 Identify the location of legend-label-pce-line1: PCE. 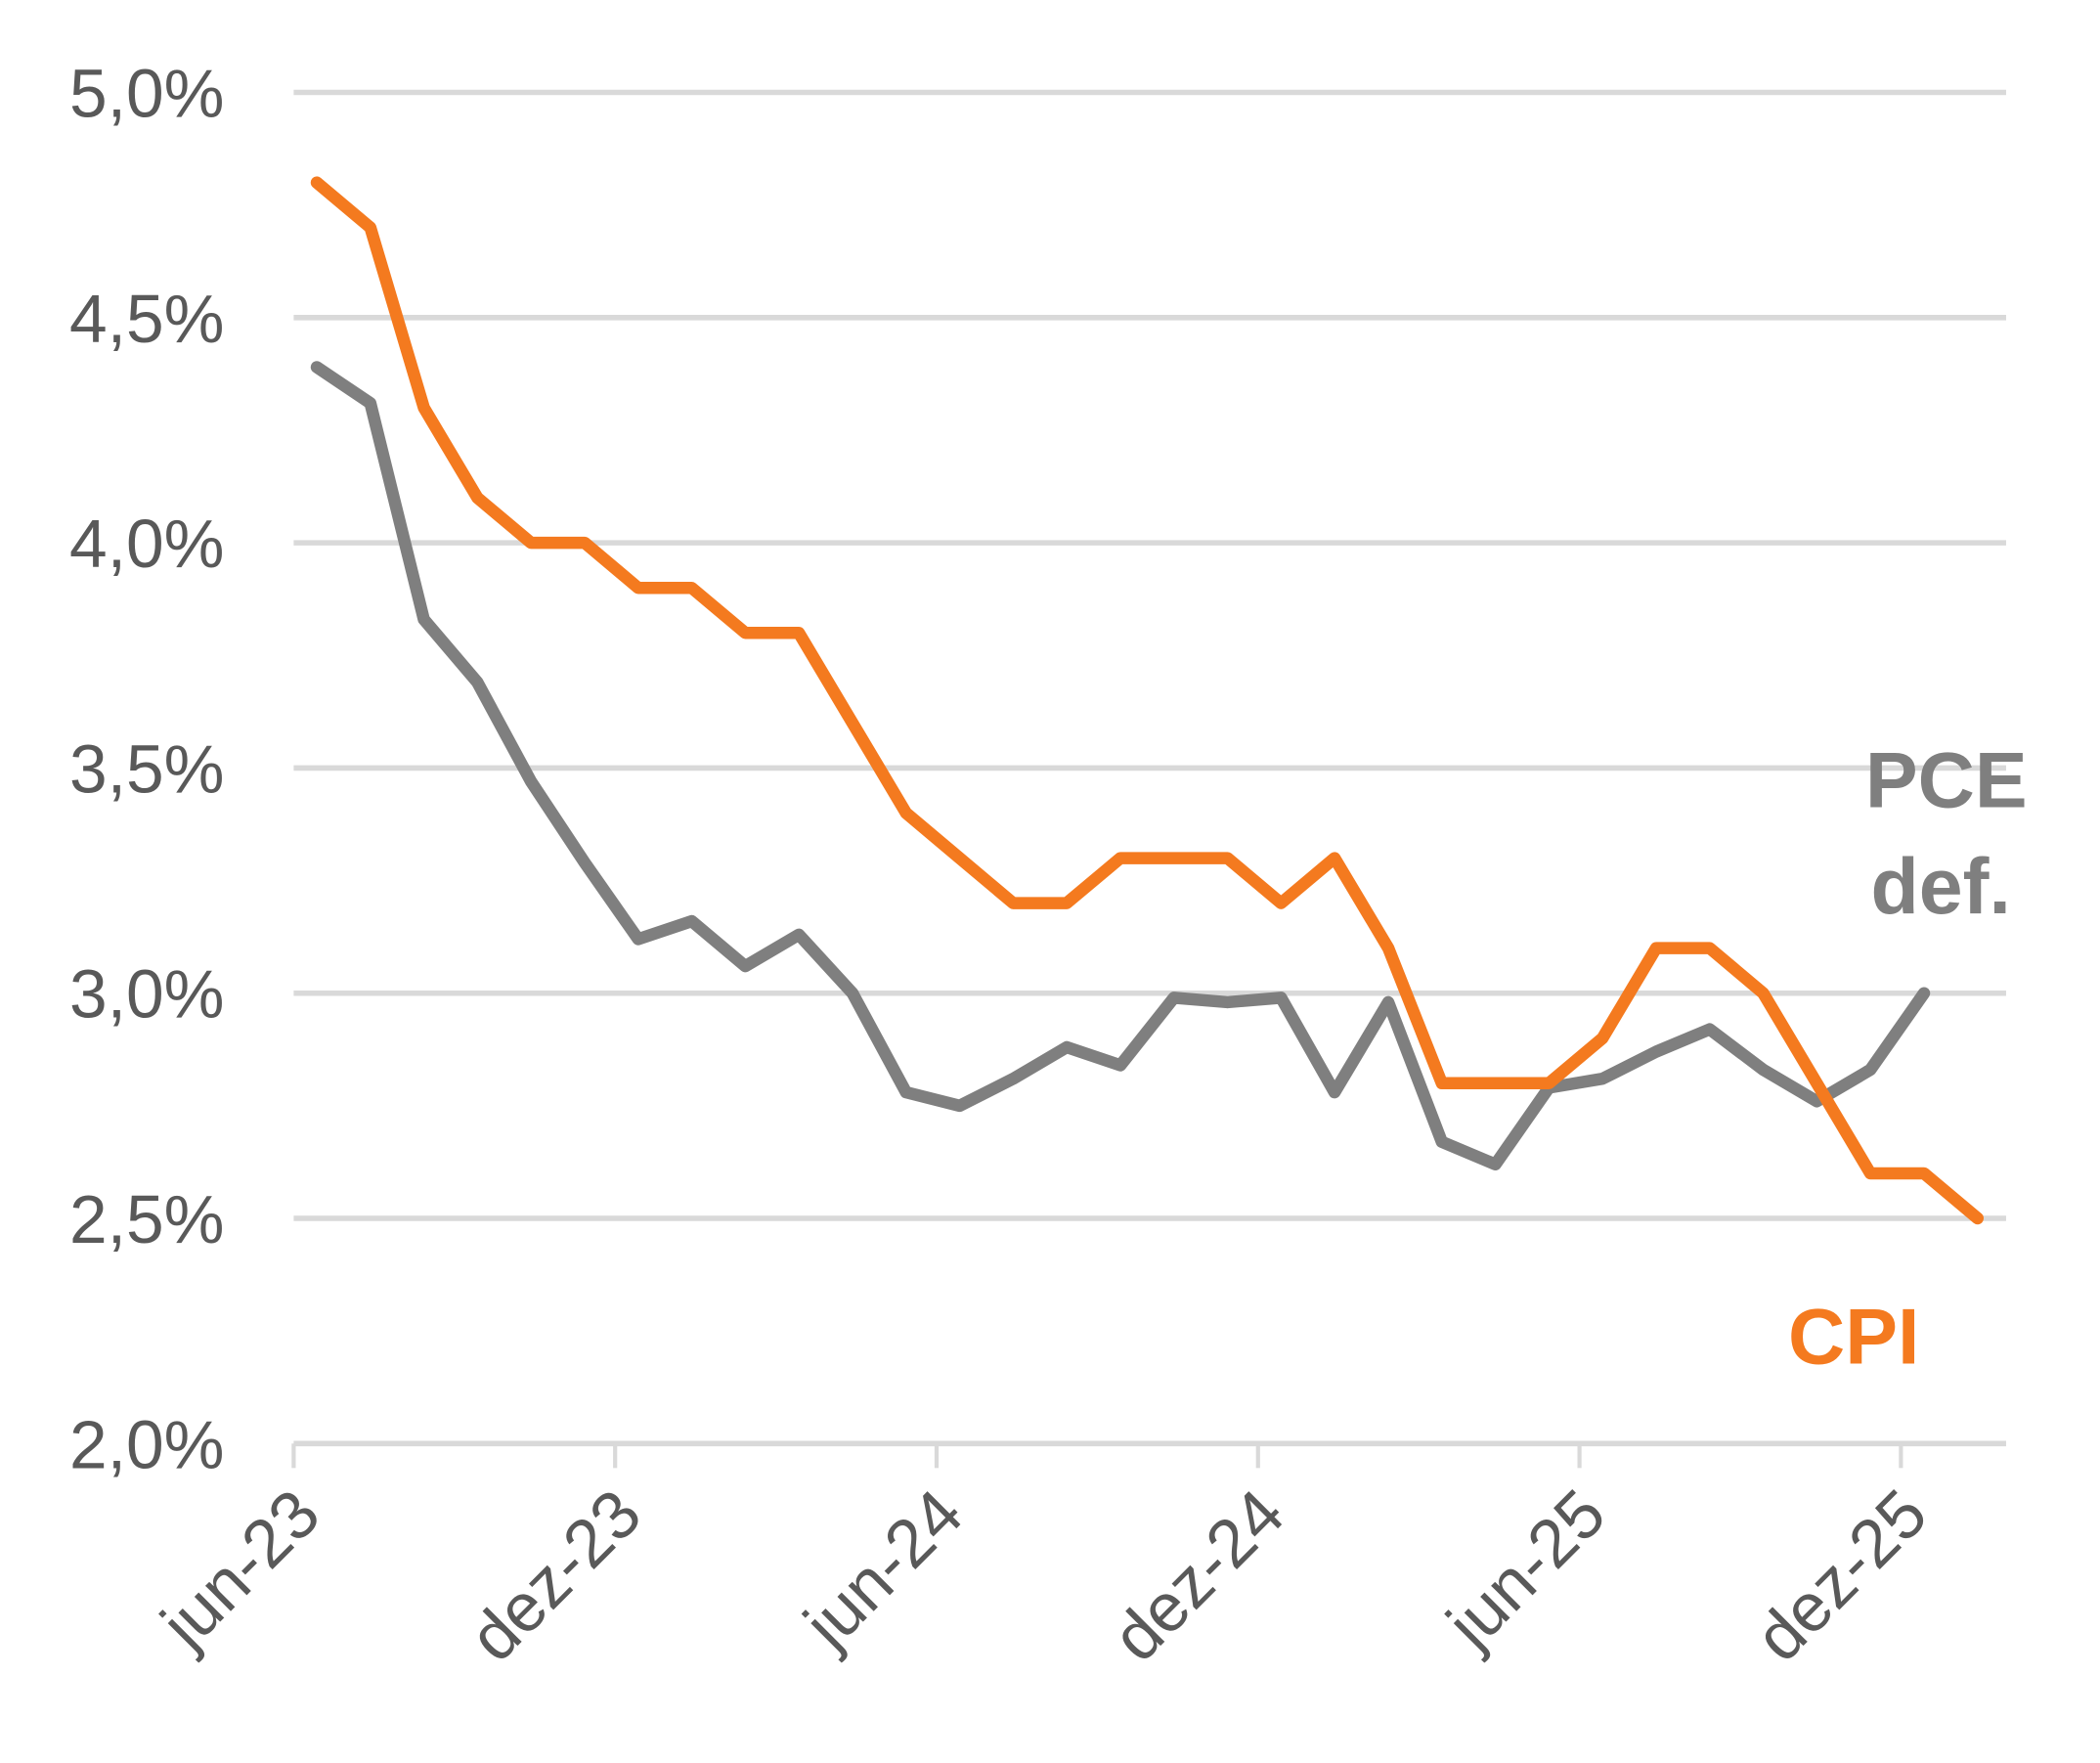
(1947, 781).